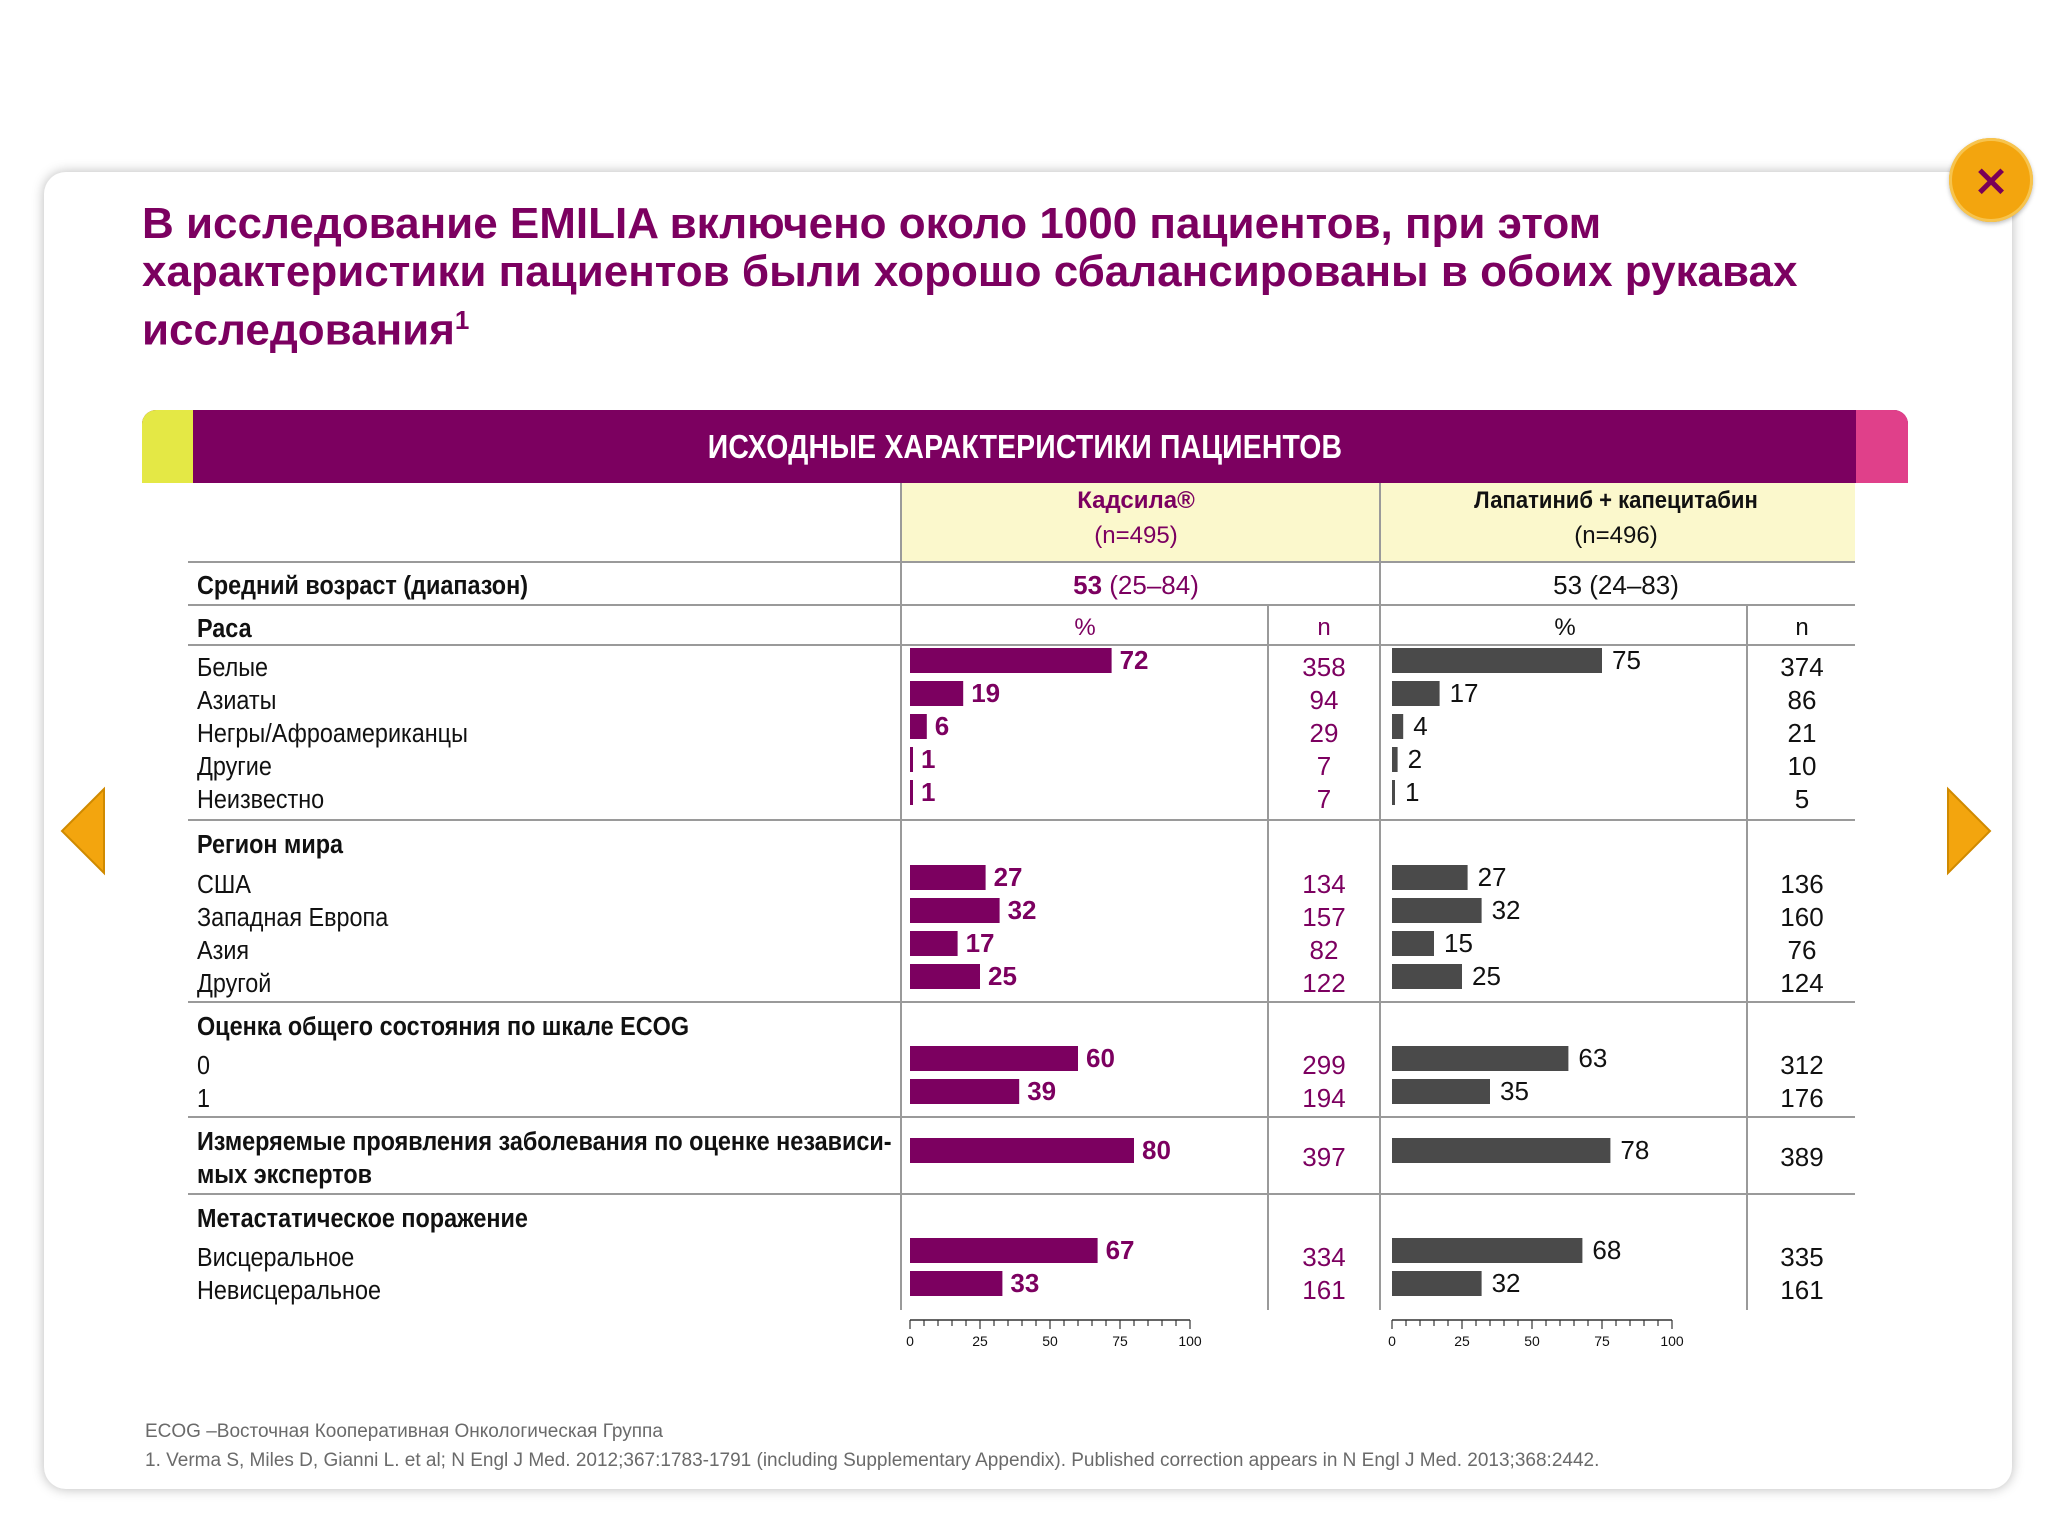  What do you see at coordinates (1190, 1341) in the screenshot?
I see `kadcyla-axis-tick-label: 100` at bounding box center [1190, 1341].